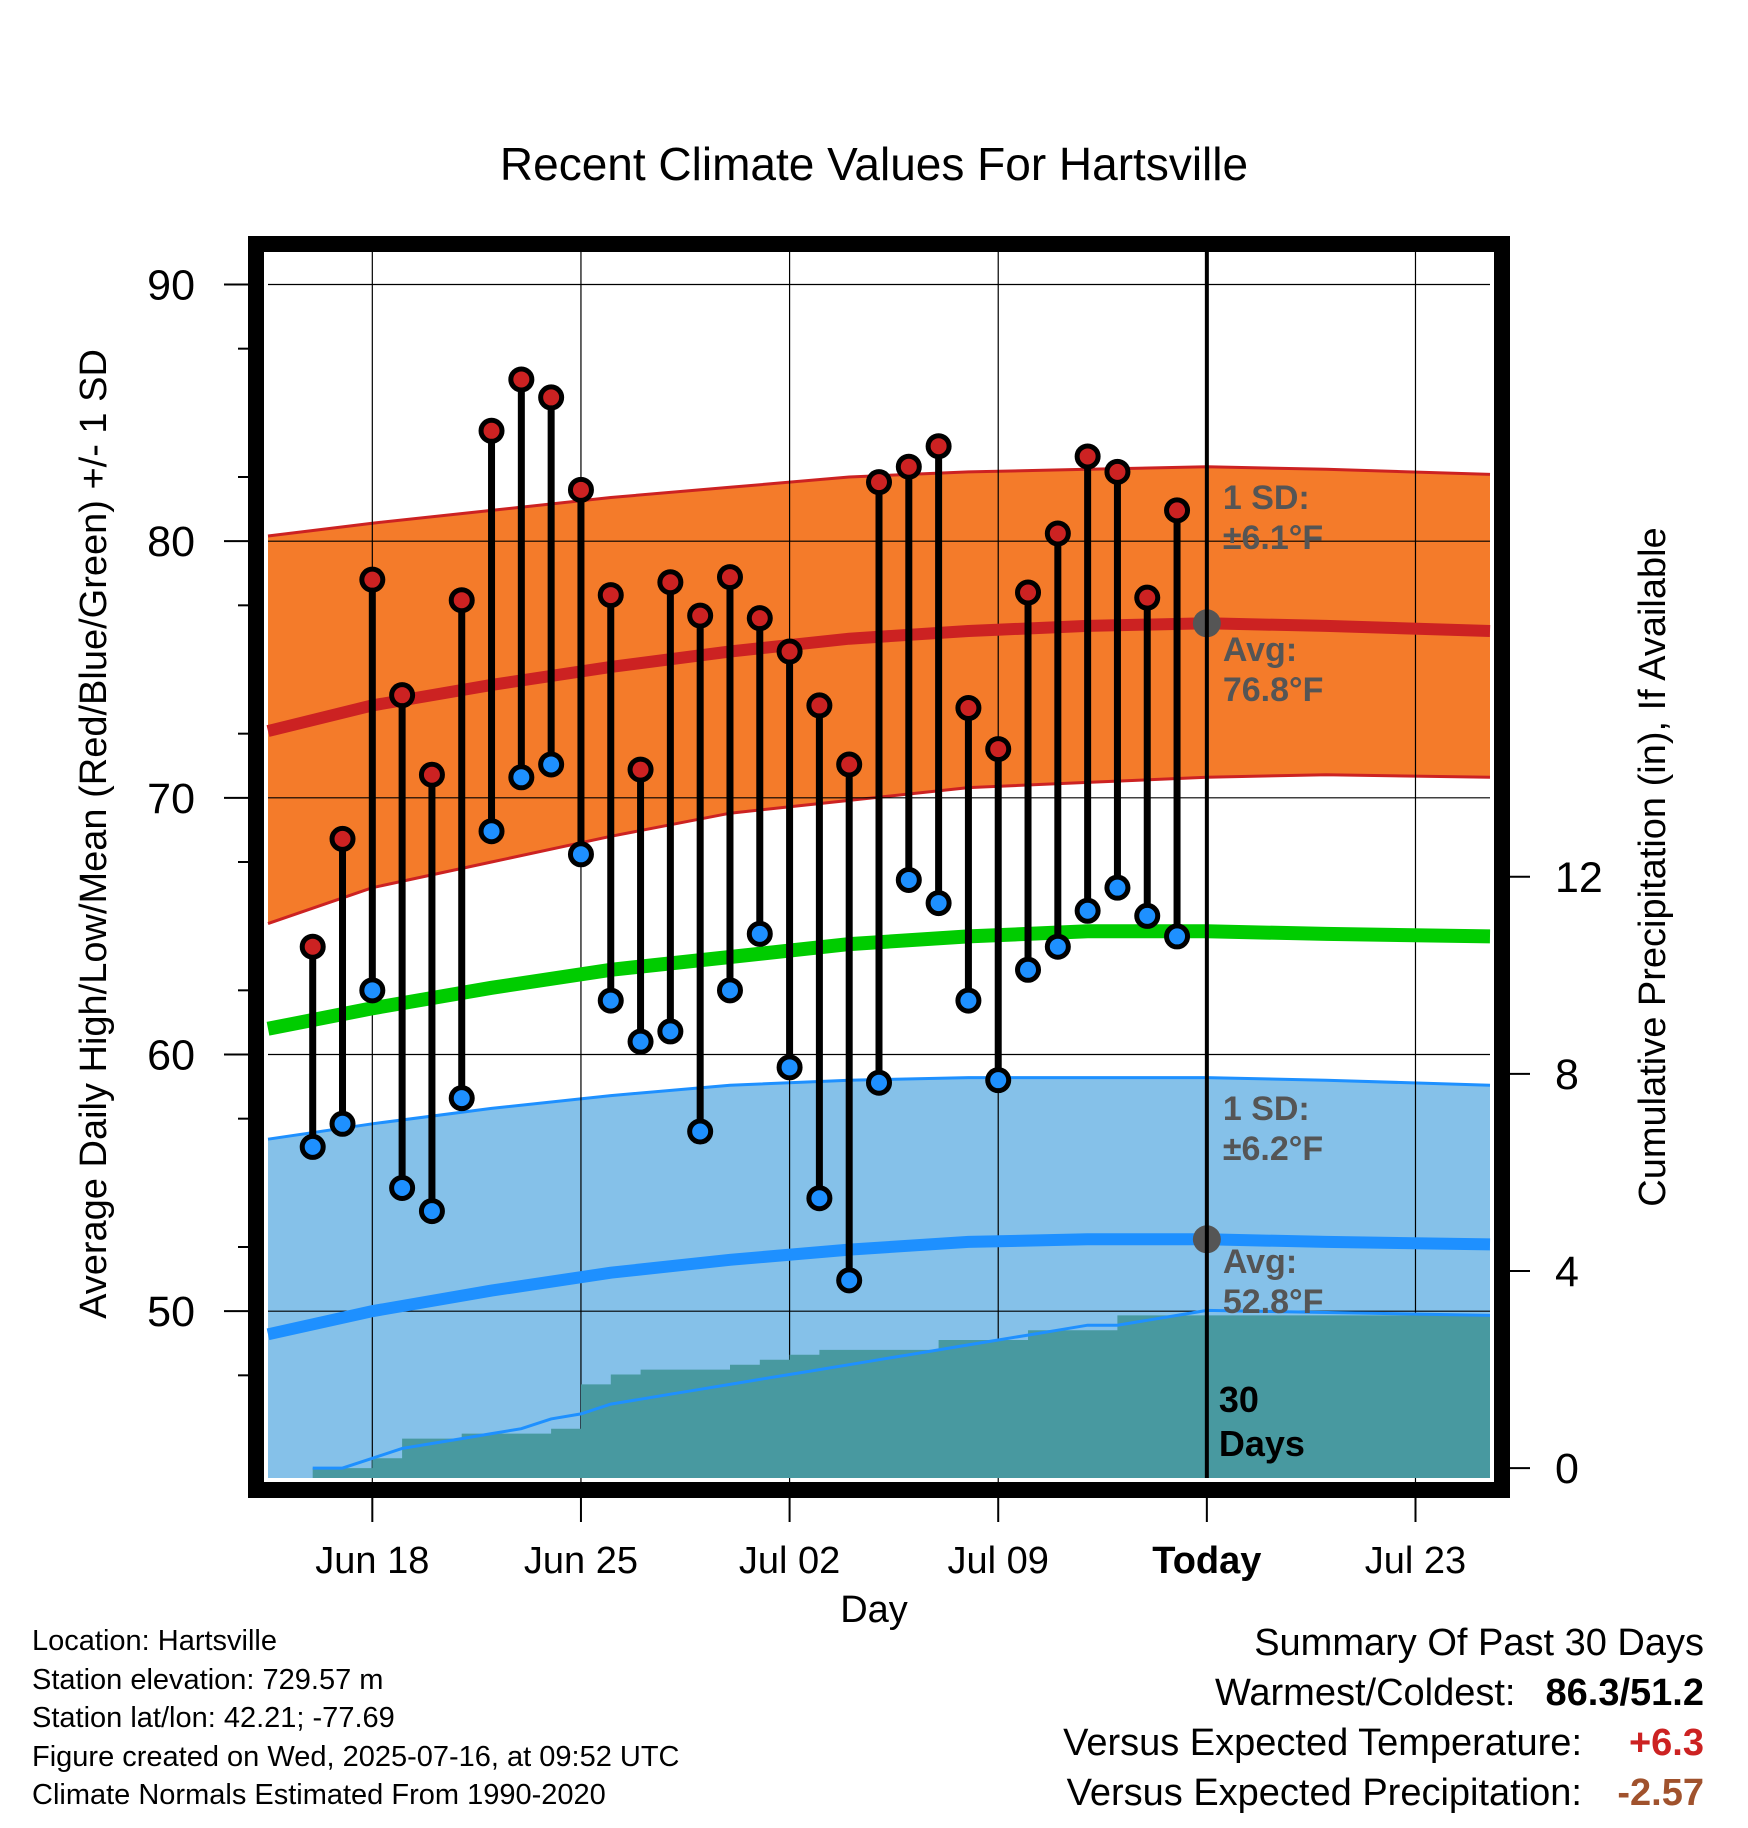  I want to click on precip-label: Versus Expected Precipitation:, so click(1324, 1793).